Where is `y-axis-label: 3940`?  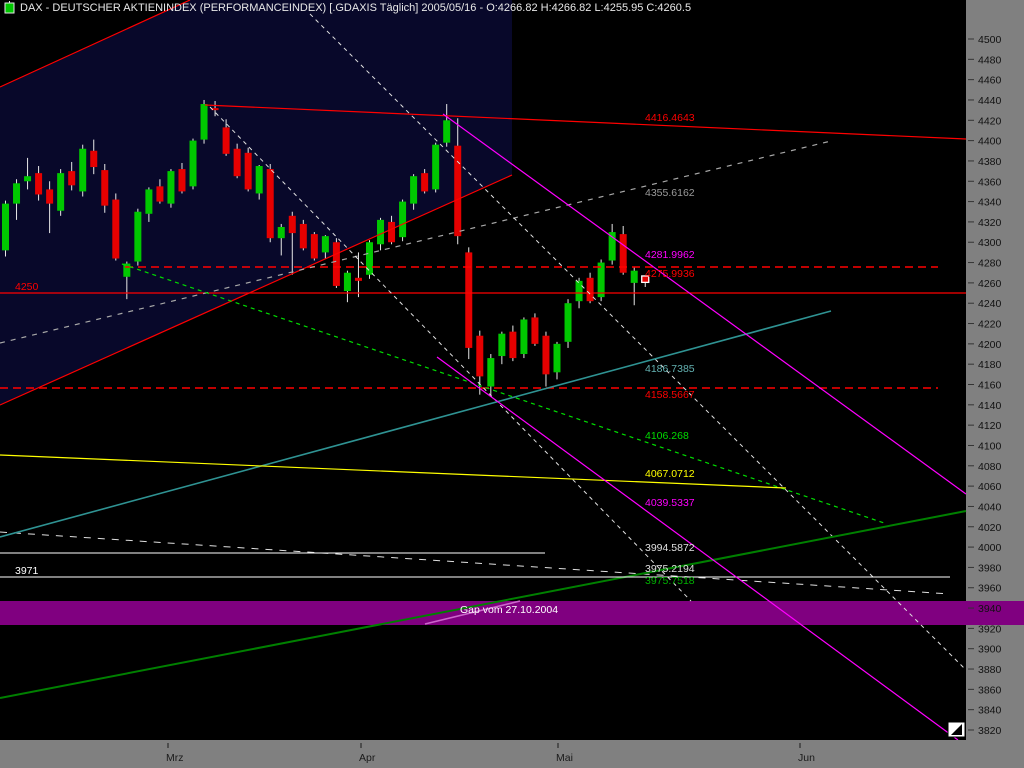 y-axis-label: 3940 is located at coordinates (990, 609).